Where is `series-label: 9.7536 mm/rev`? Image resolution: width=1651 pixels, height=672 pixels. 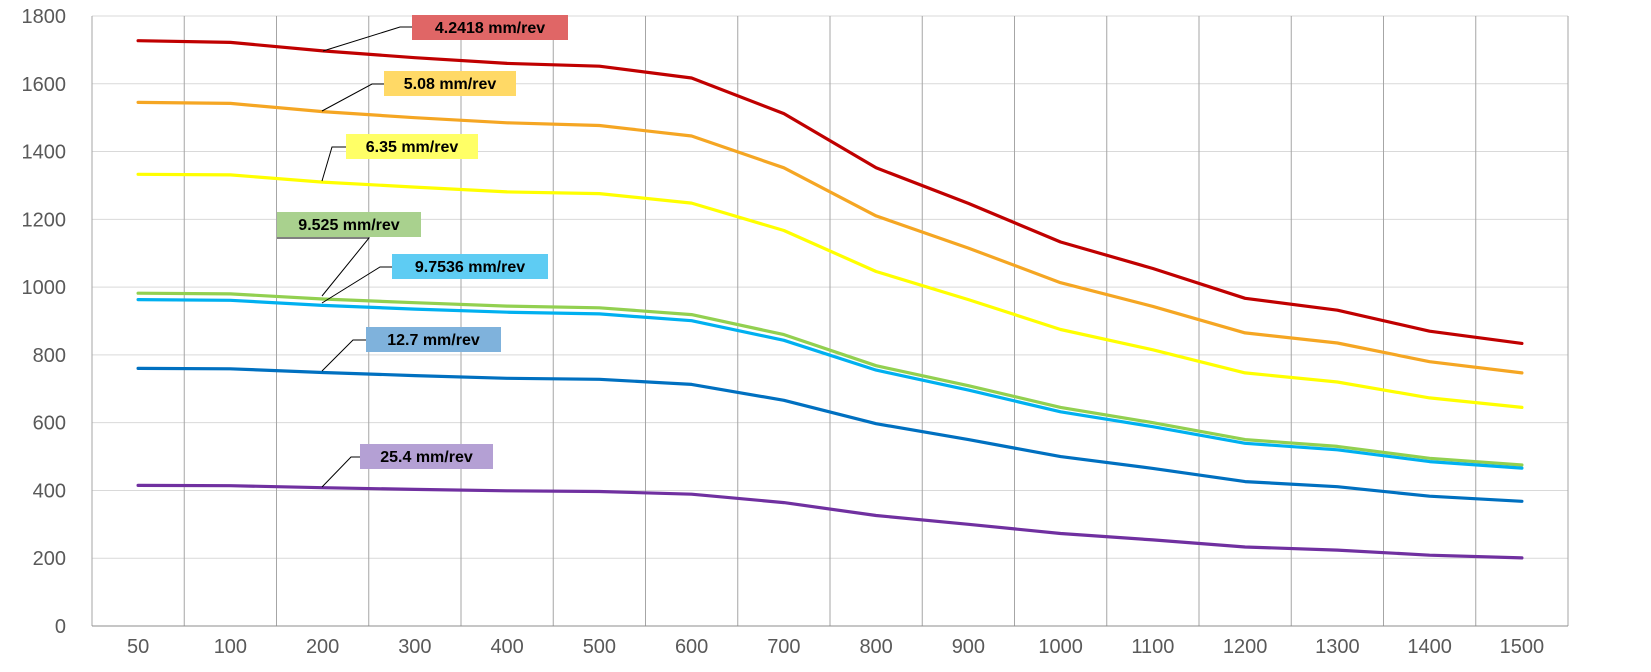 series-label: 9.7536 mm/rev is located at coordinates (470, 267).